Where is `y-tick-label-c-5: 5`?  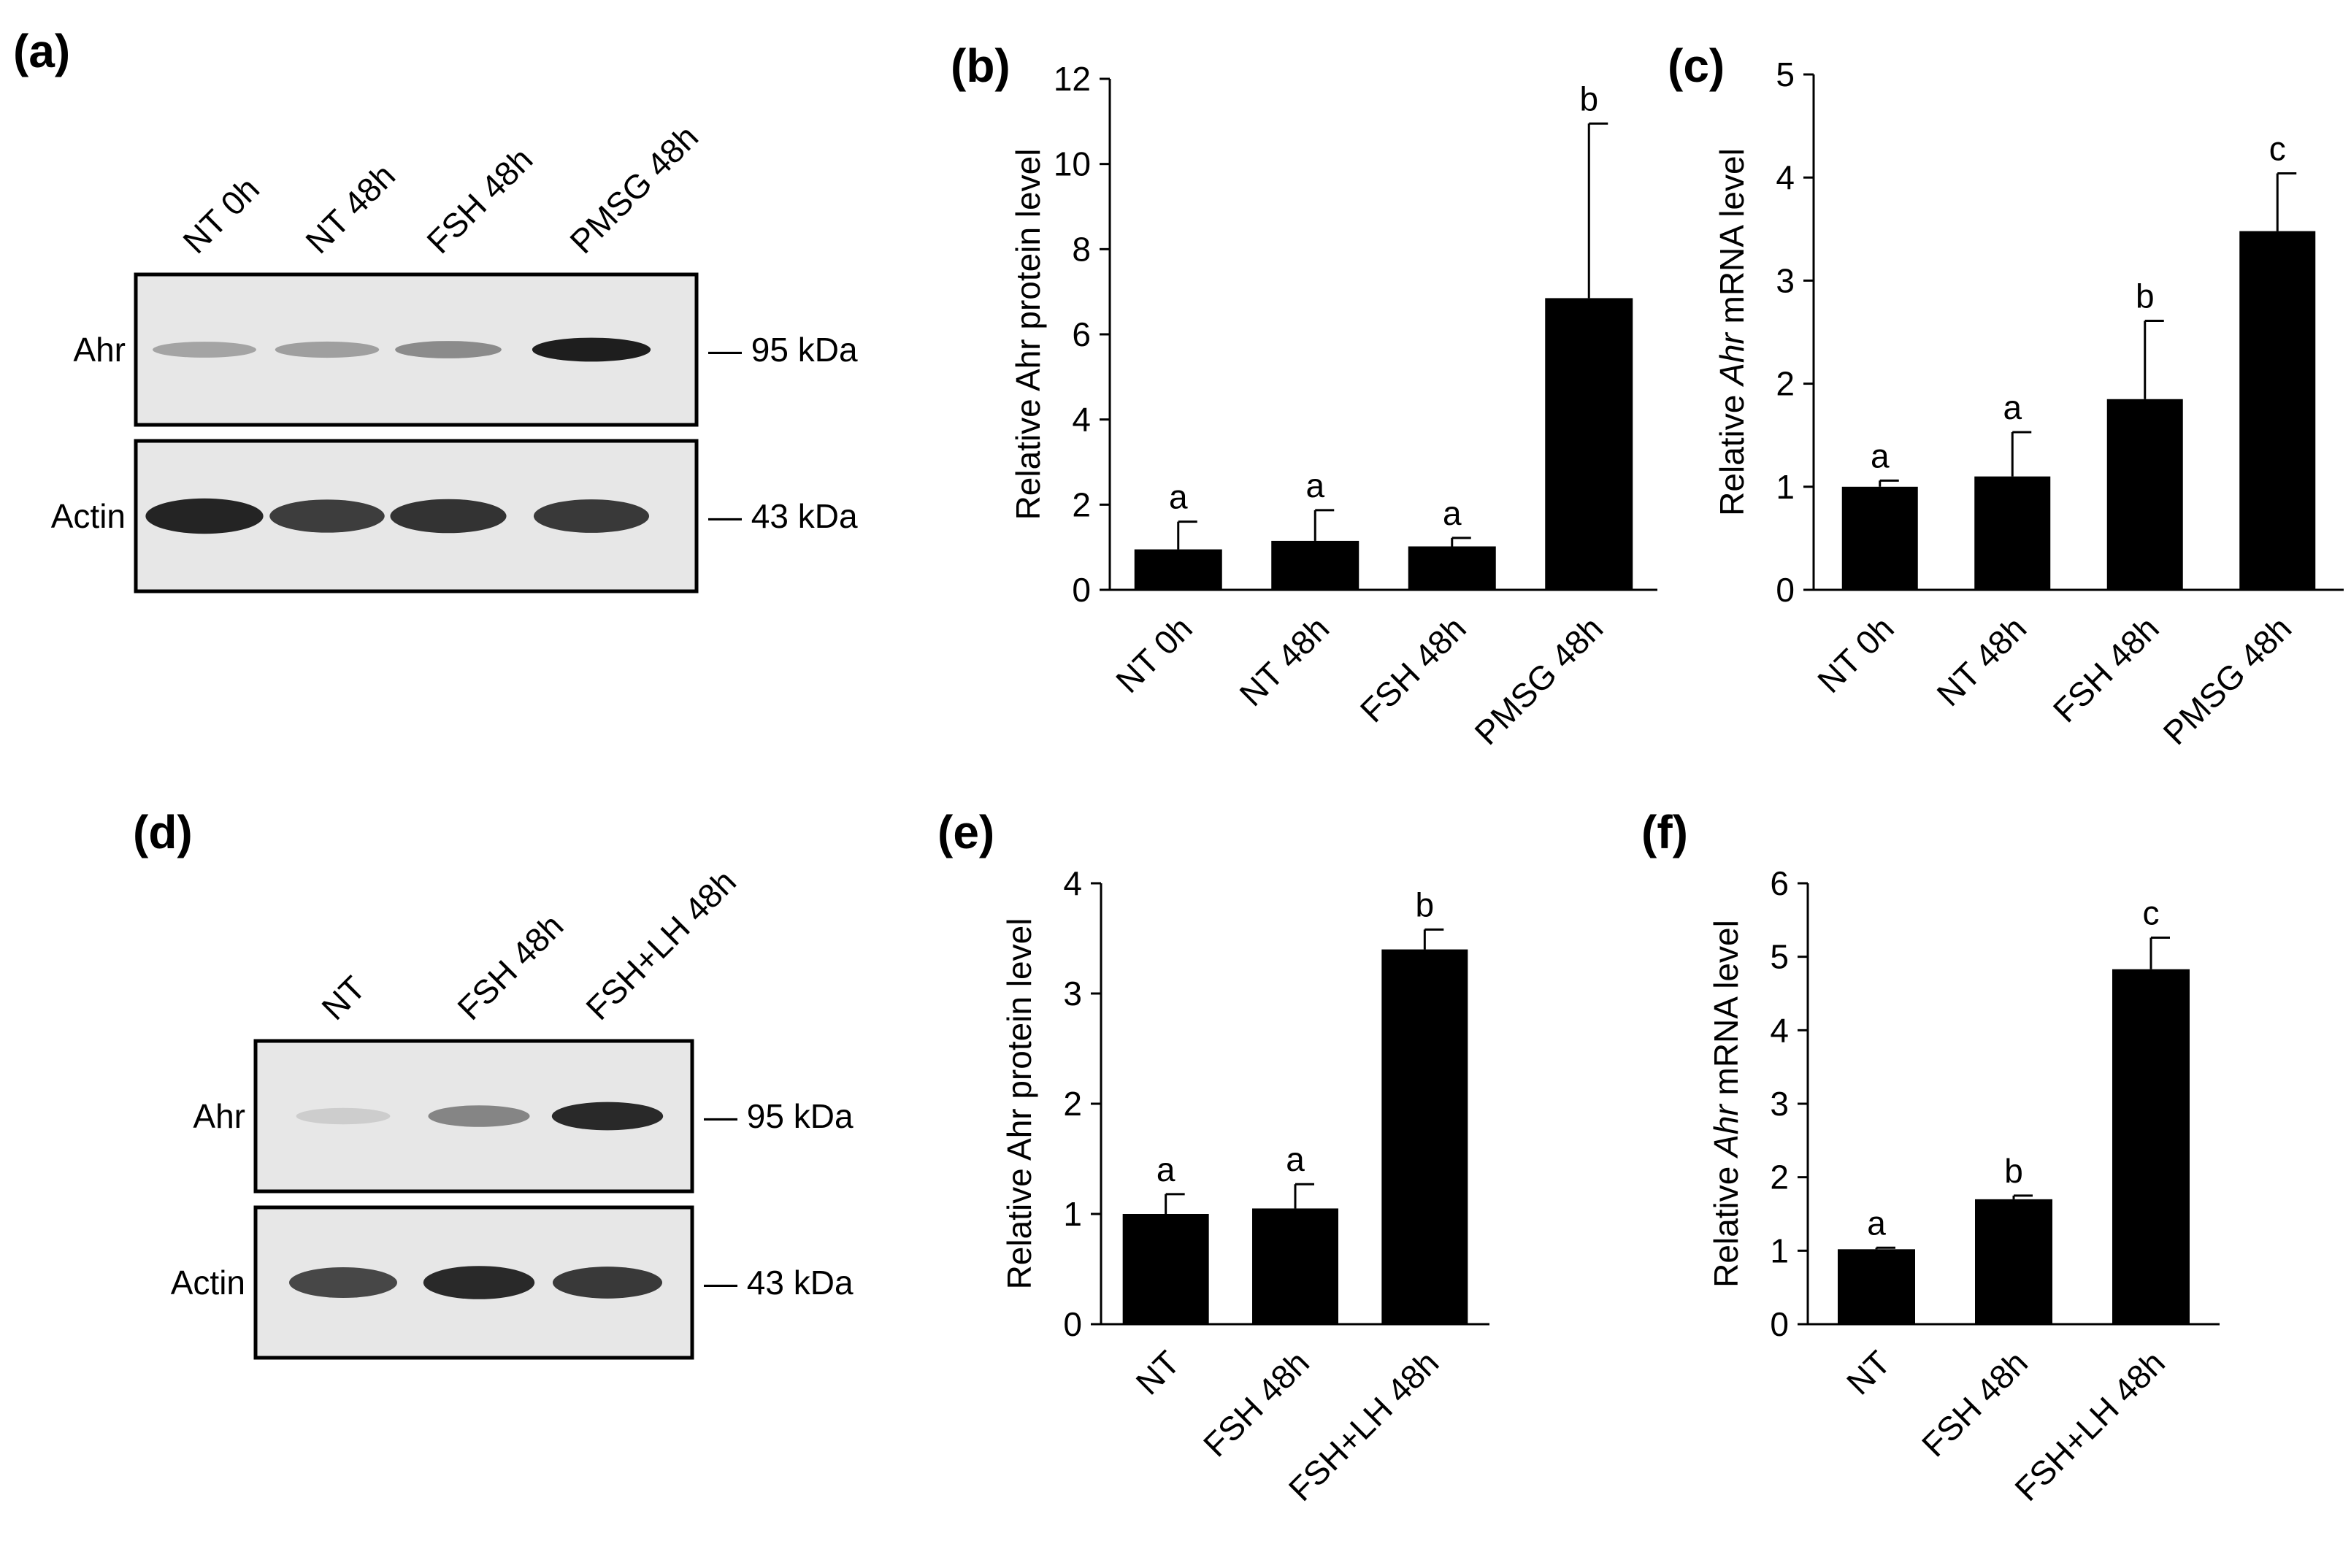
y-tick-label-c-5: 5 is located at coordinates (1786, 74).